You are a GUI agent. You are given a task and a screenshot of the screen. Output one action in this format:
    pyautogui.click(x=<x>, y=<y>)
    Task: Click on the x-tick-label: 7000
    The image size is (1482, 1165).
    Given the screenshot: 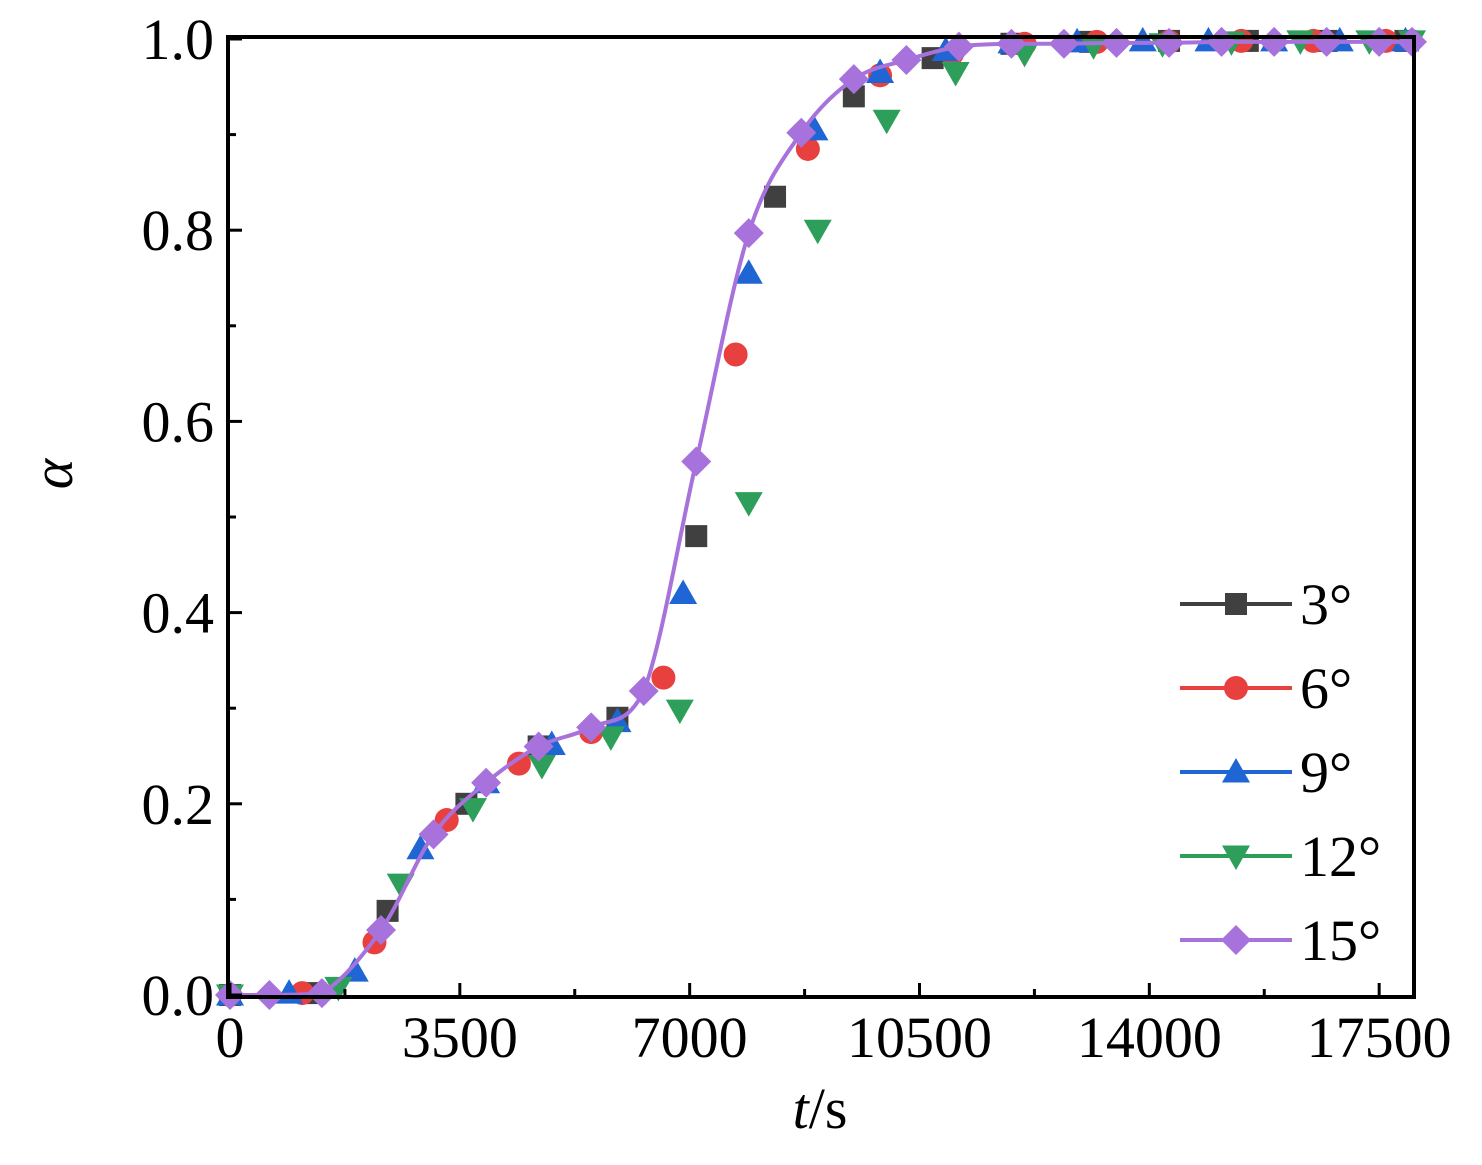 What is the action you would take?
    pyautogui.click(x=690, y=1037)
    